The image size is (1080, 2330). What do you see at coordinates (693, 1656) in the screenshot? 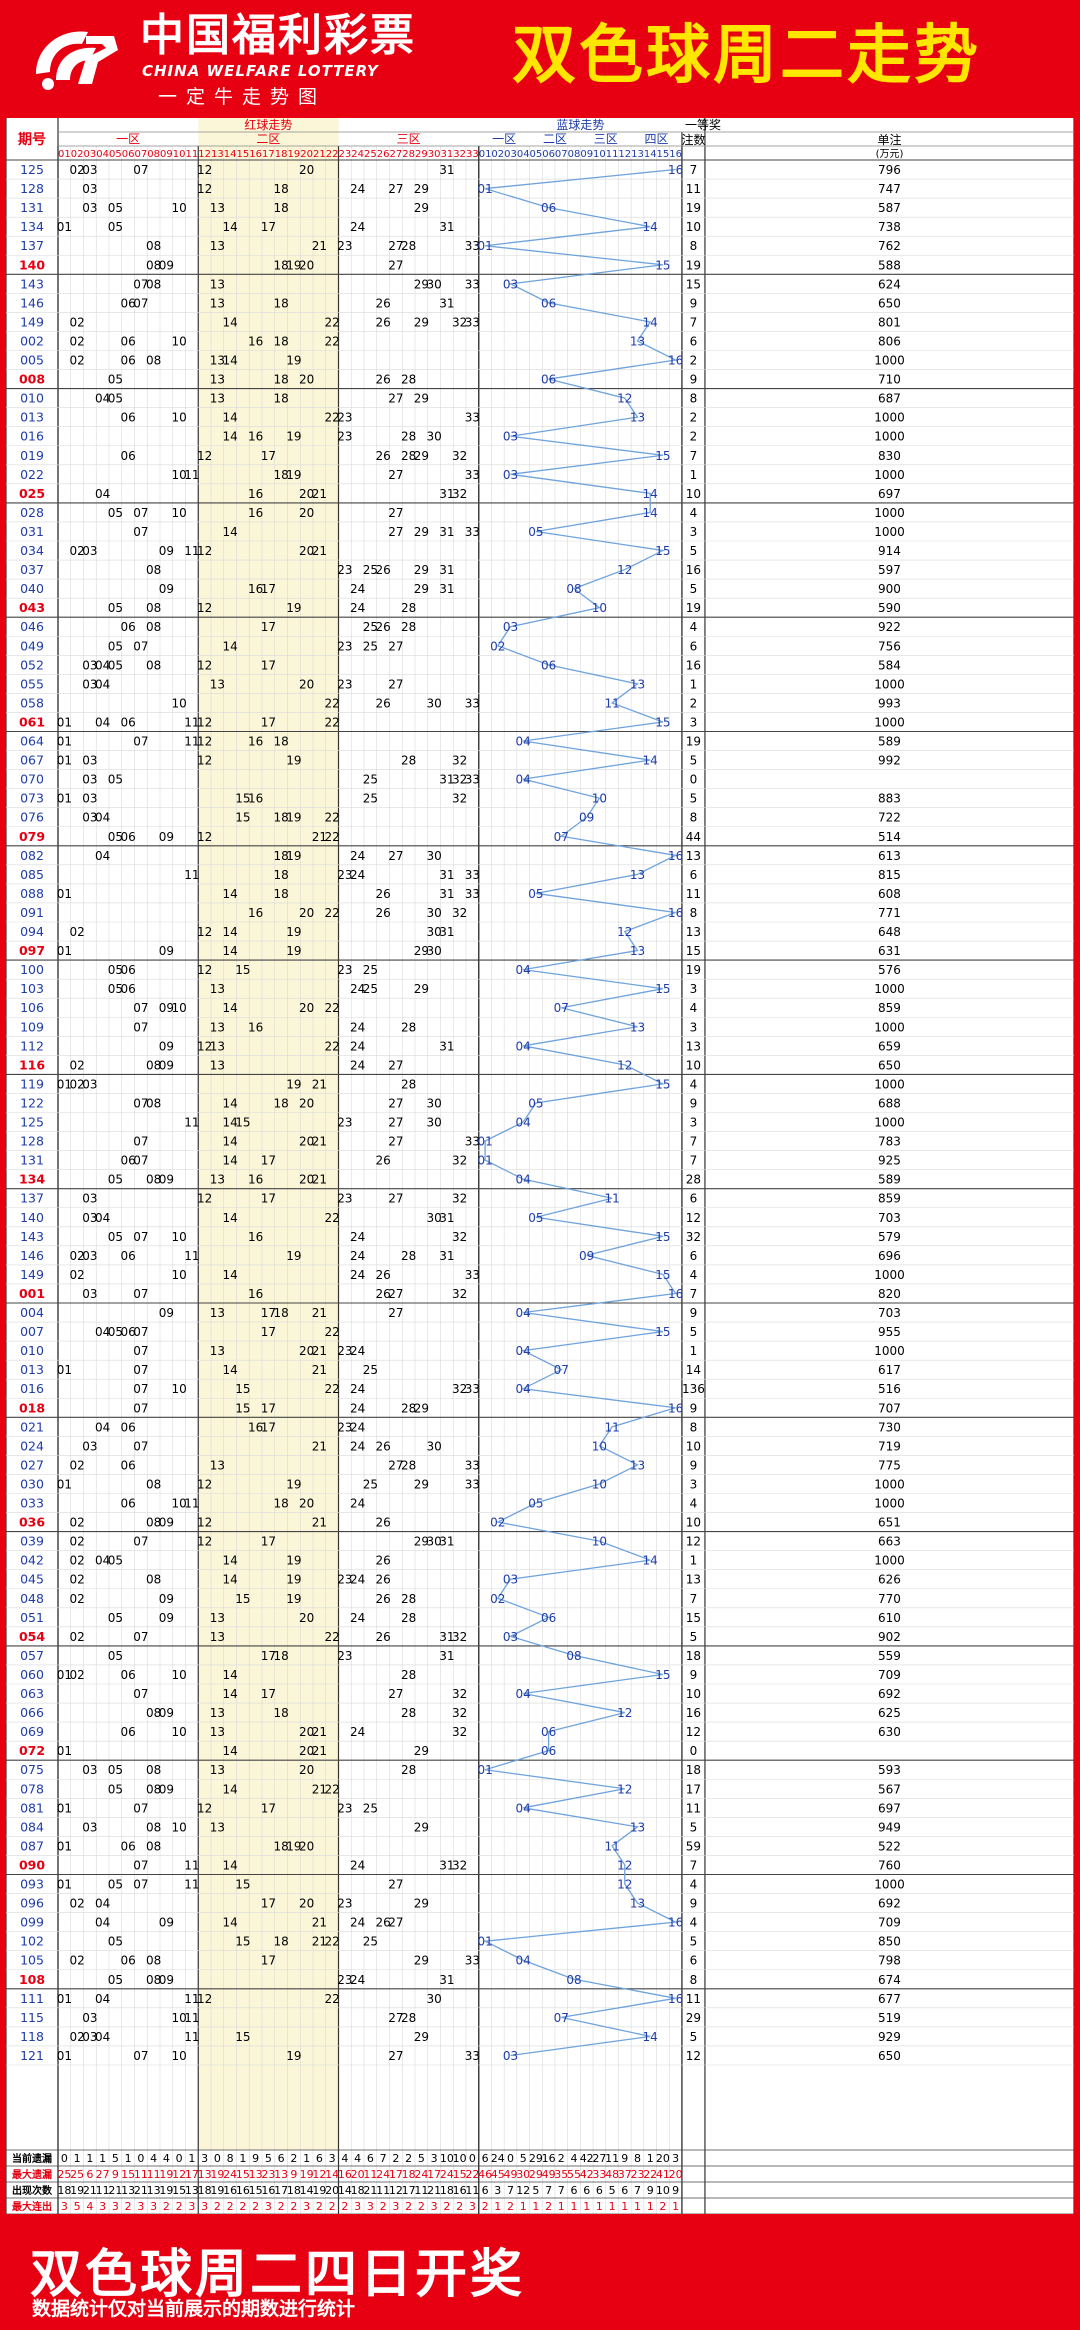
I see `winner-count: 18` at bounding box center [693, 1656].